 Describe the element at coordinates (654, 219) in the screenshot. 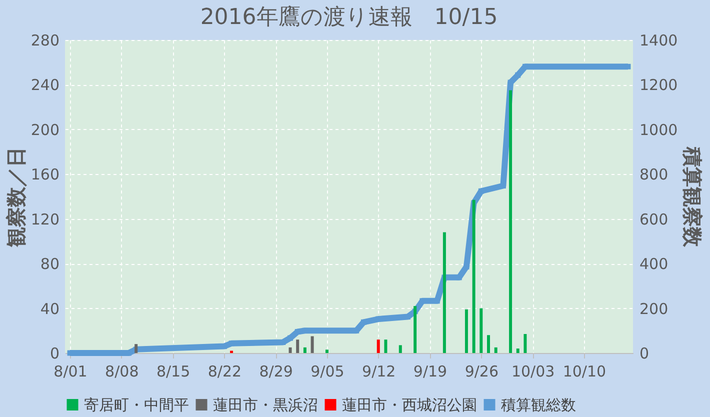

I see `y2-tick-label: 600` at that location.